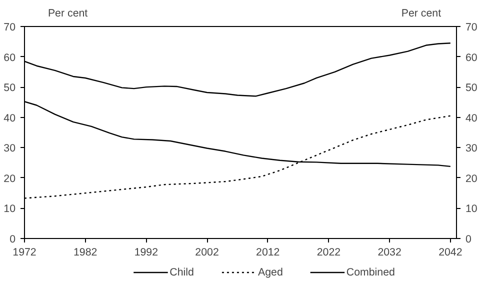 The height and width of the screenshot is (303, 492). I want to click on legend-label: Child, so click(182, 272).